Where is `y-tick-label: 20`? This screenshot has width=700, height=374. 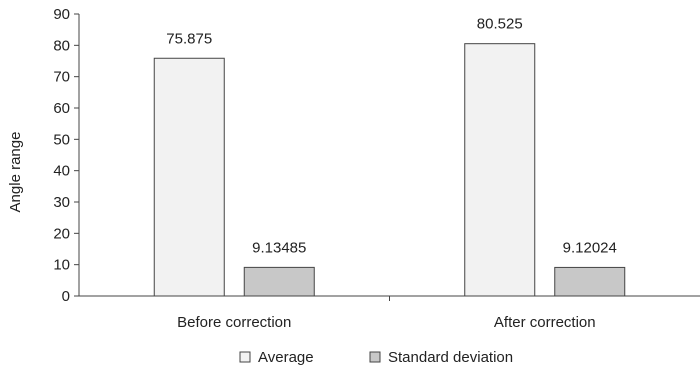
y-tick-label: 20 is located at coordinates (61, 233).